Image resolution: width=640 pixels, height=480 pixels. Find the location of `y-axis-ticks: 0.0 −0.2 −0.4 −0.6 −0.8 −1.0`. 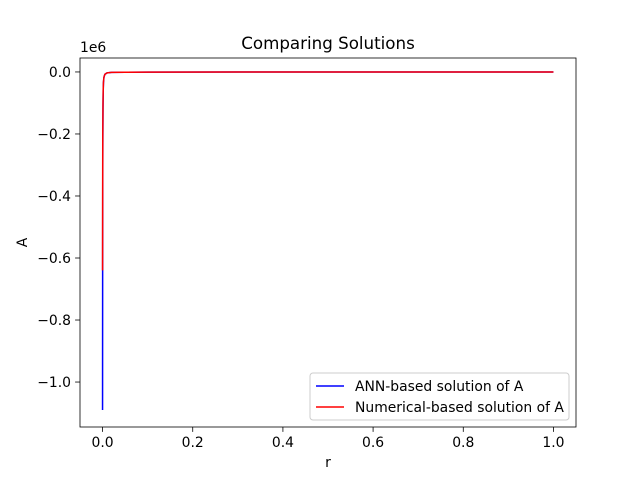

y-axis-ticks: 0.0 −0.2 −0.4 −0.6 −0.8 −1.0 is located at coordinates (58, 228).